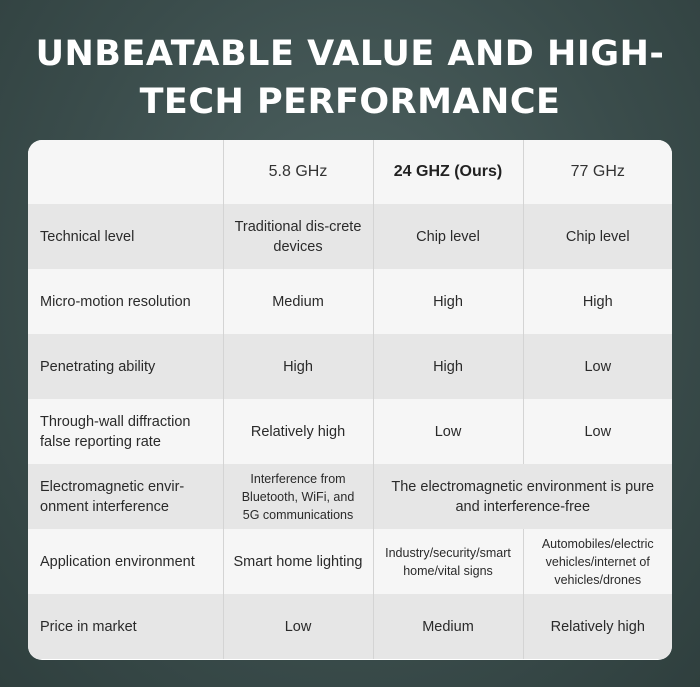 The height and width of the screenshot is (687, 700). What do you see at coordinates (597, 236) in the screenshot?
I see `cell-77-ghz: Chip level` at bounding box center [597, 236].